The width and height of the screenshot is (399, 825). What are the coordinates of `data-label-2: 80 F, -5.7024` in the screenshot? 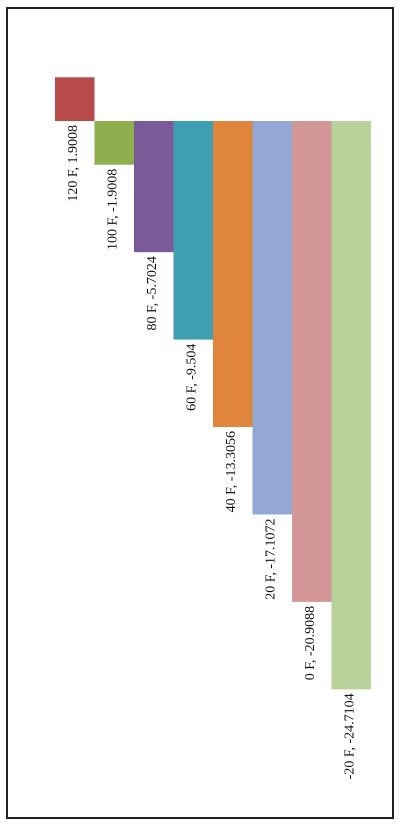 It's located at (152, 293).